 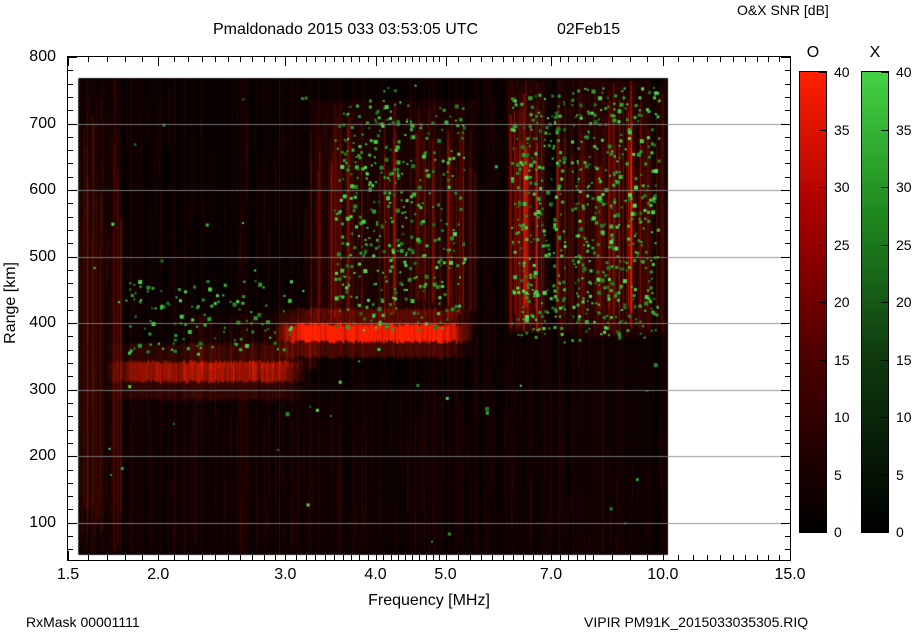 I want to click on rxmask-label: RxMask 00001111, so click(x=83, y=622).